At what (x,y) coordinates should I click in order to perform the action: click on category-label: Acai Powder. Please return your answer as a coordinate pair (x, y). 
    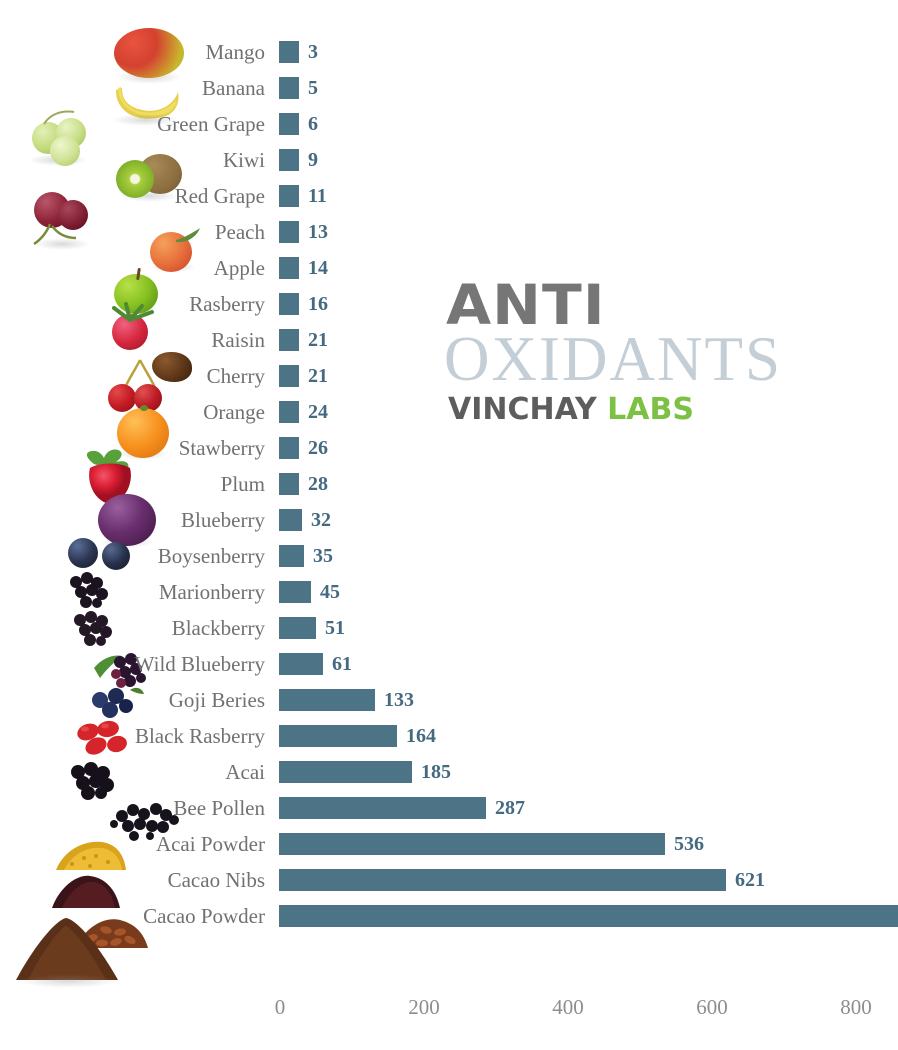
    Looking at the image, I should click on (210, 844).